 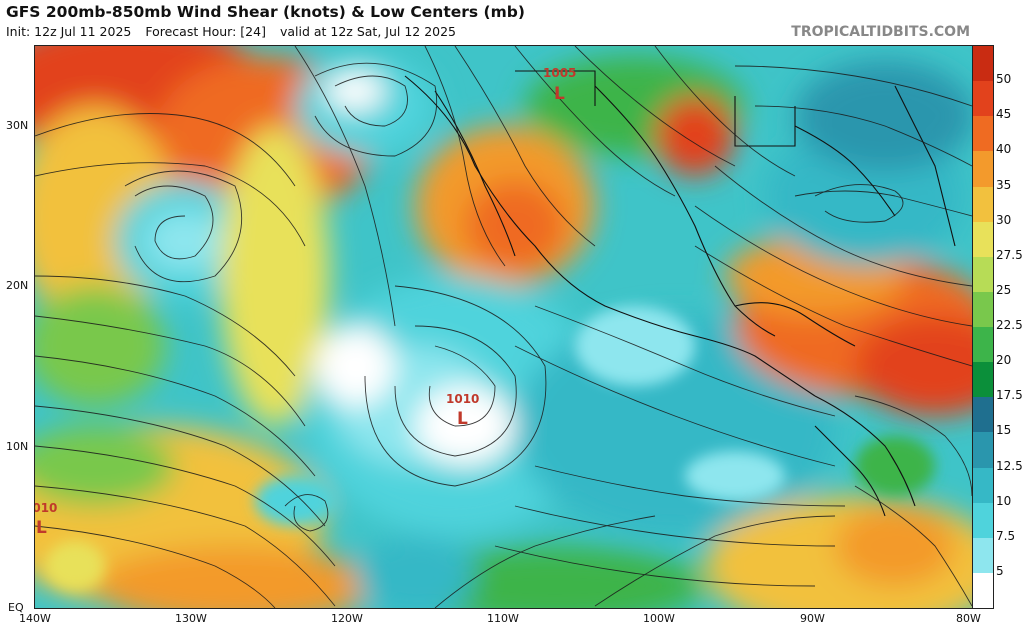 What do you see at coordinates (46, 508) in the screenshot?
I see `low-1010-west-pressure: 1010` at bounding box center [46, 508].